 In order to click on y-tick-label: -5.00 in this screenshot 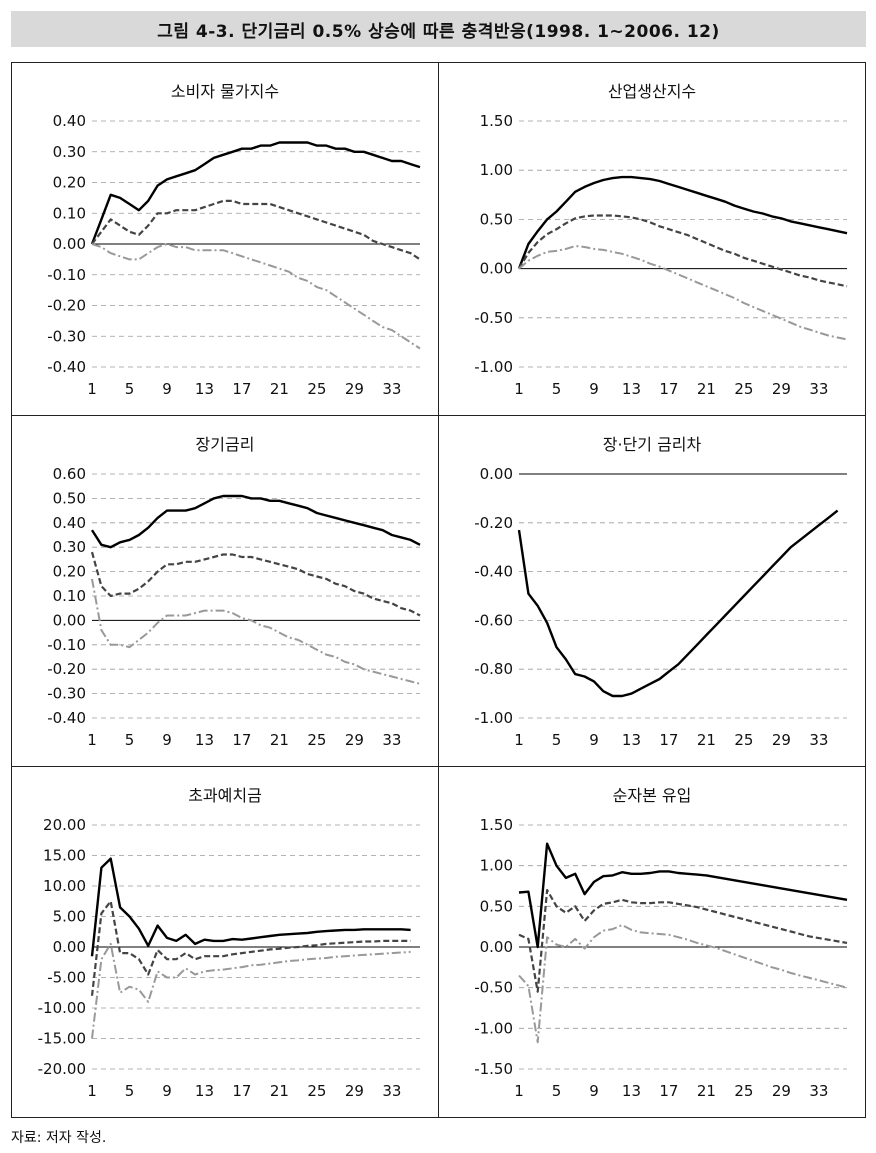, I will do `click(66, 978)`.